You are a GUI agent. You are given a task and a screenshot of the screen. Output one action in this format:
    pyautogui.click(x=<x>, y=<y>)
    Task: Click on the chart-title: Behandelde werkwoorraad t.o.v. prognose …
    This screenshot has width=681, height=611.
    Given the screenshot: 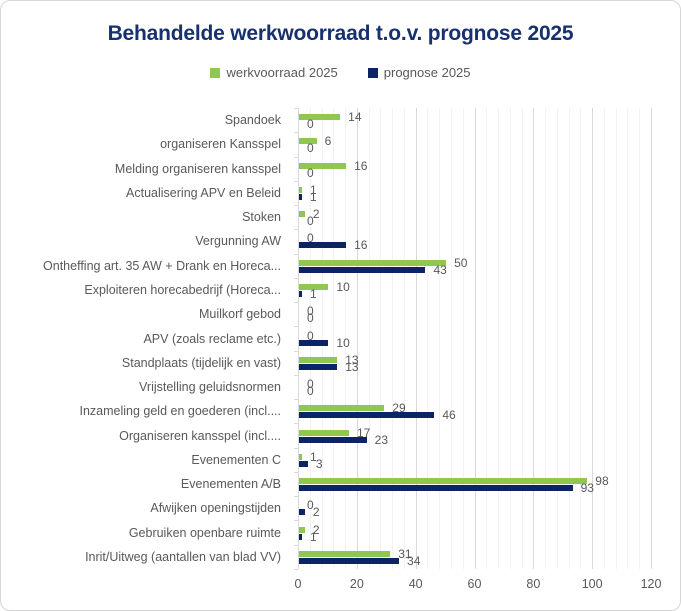 What is the action you would take?
    pyautogui.click(x=340, y=33)
    